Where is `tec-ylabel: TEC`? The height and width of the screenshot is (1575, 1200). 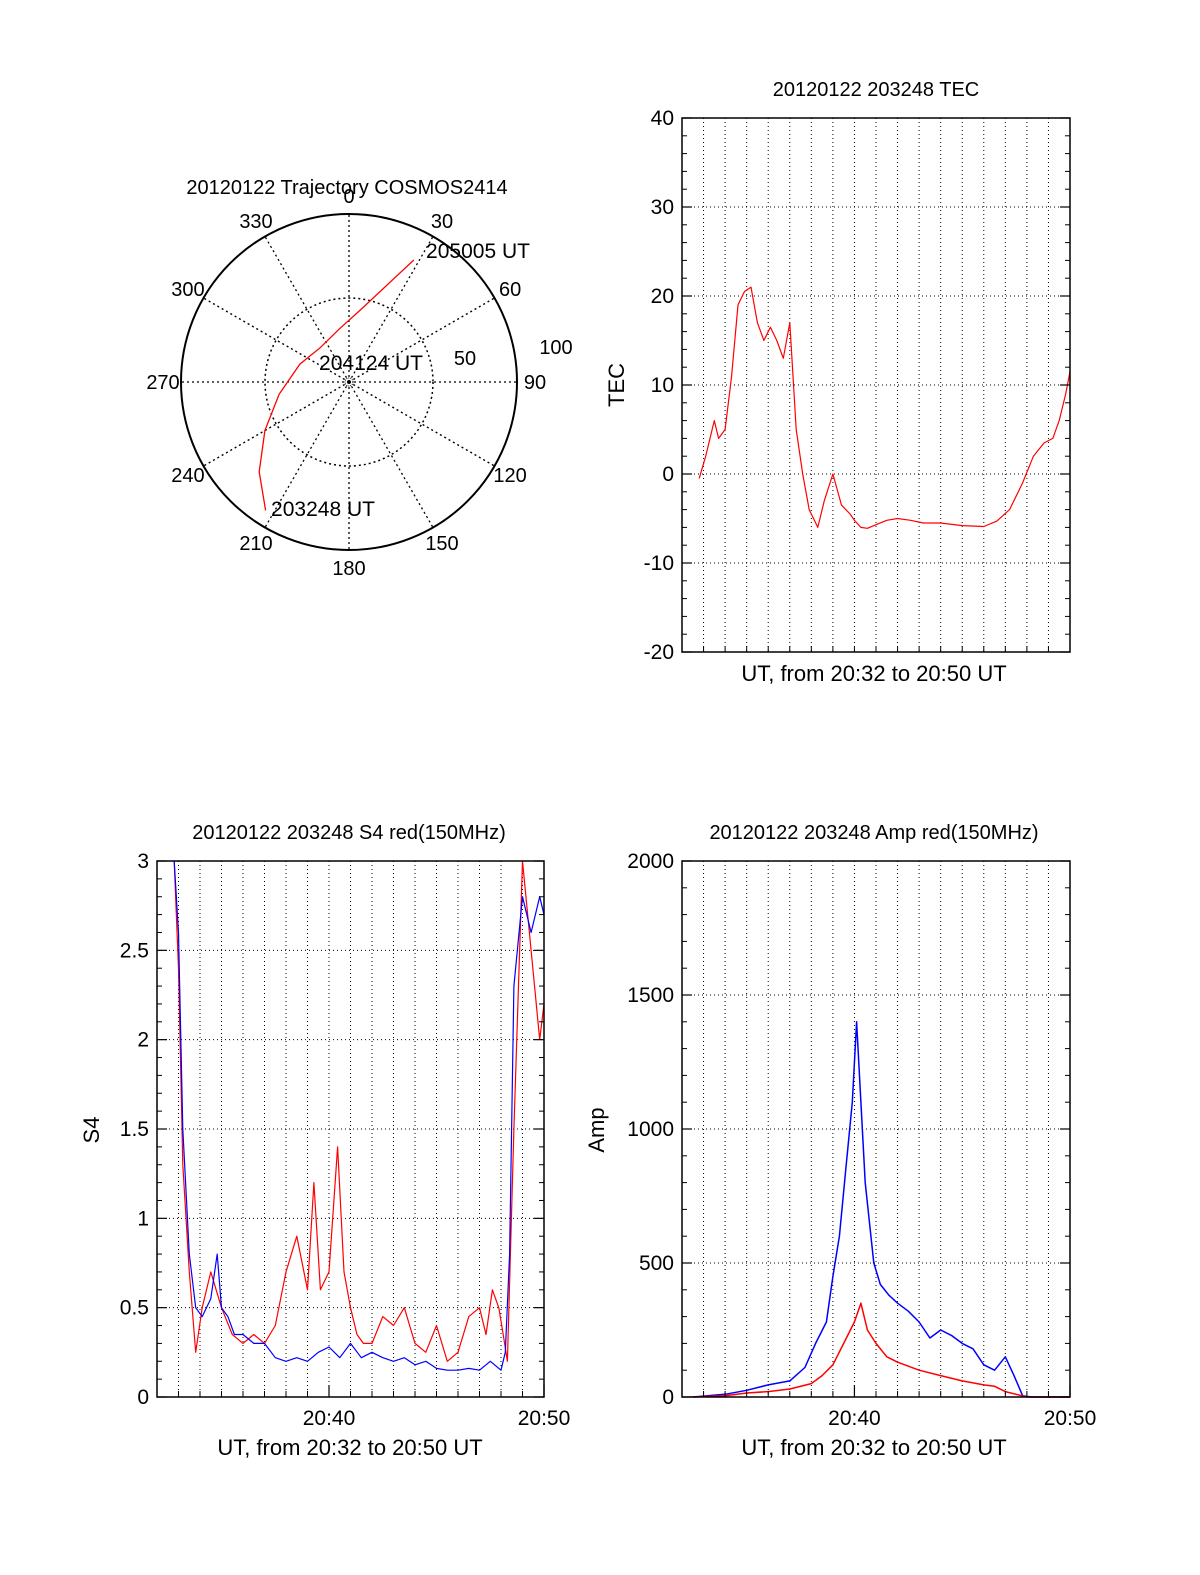
tec-ylabel: TEC is located at coordinates (616, 385).